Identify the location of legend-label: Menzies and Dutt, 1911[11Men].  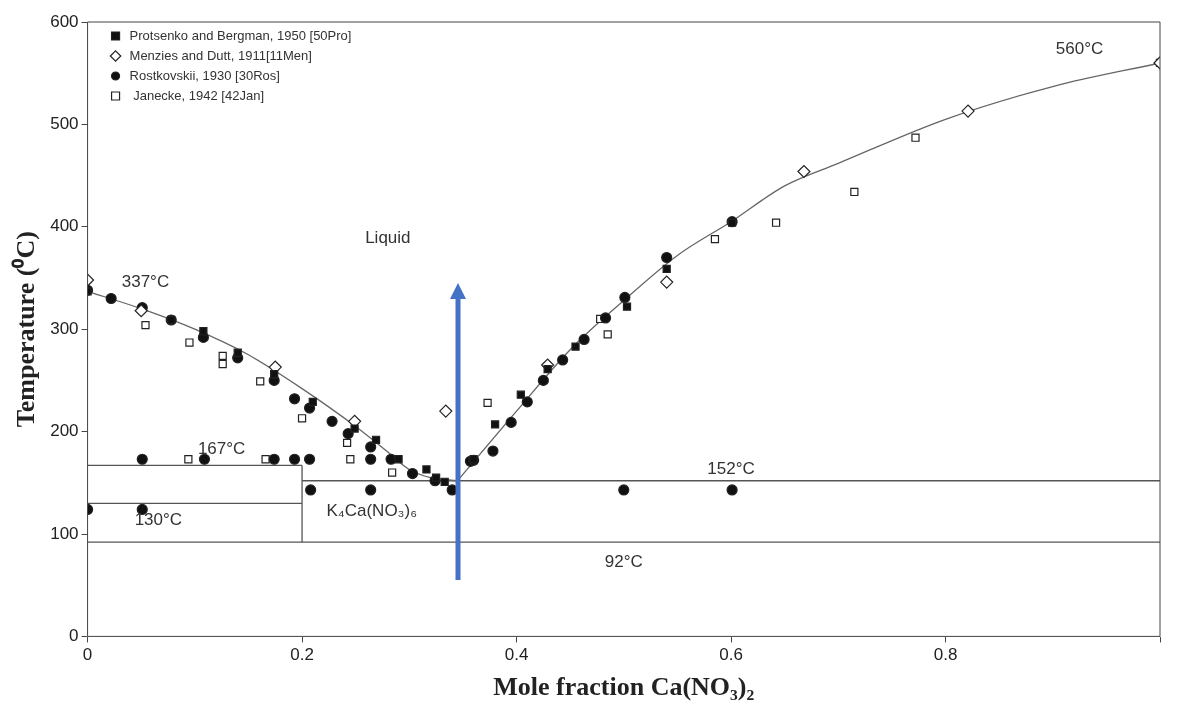
(220, 55).